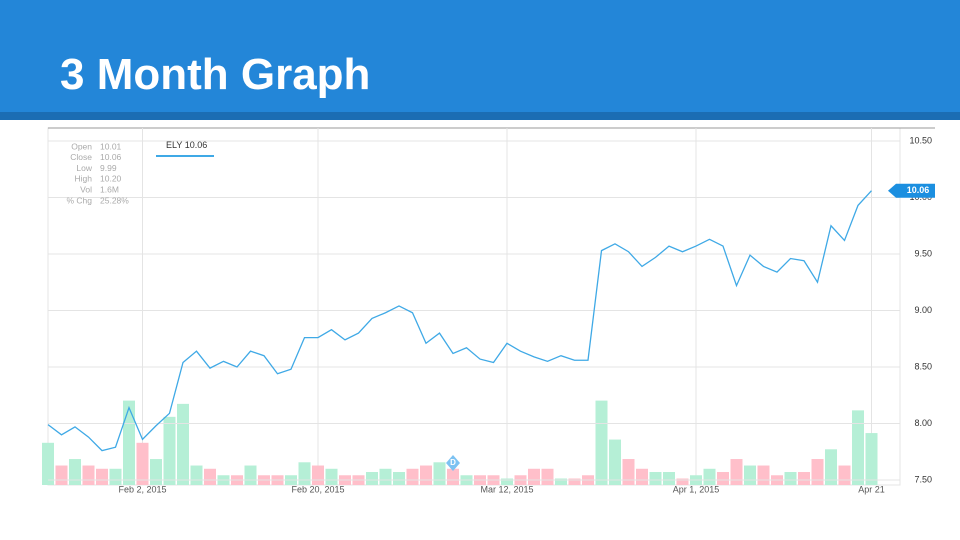 This screenshot has width=960, height=540. What do you see at coordinates (215, 74) in the screenshot?
I see `slide-title: 3 Month Graph` at bounding box center [215, 74].